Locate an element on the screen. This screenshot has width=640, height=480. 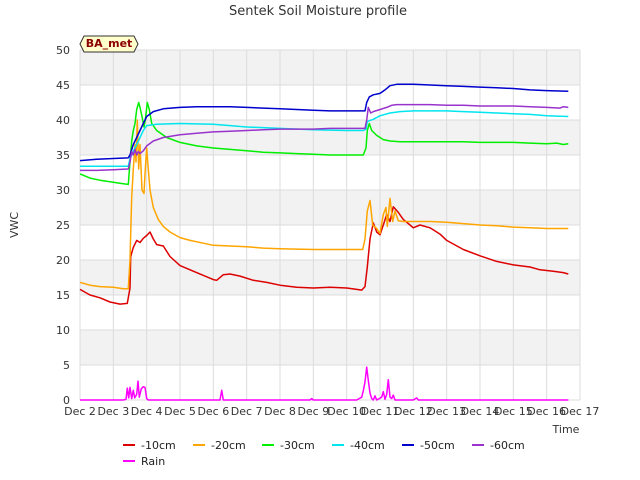
legend-label: -40cm is located at coordinates (367, 445).